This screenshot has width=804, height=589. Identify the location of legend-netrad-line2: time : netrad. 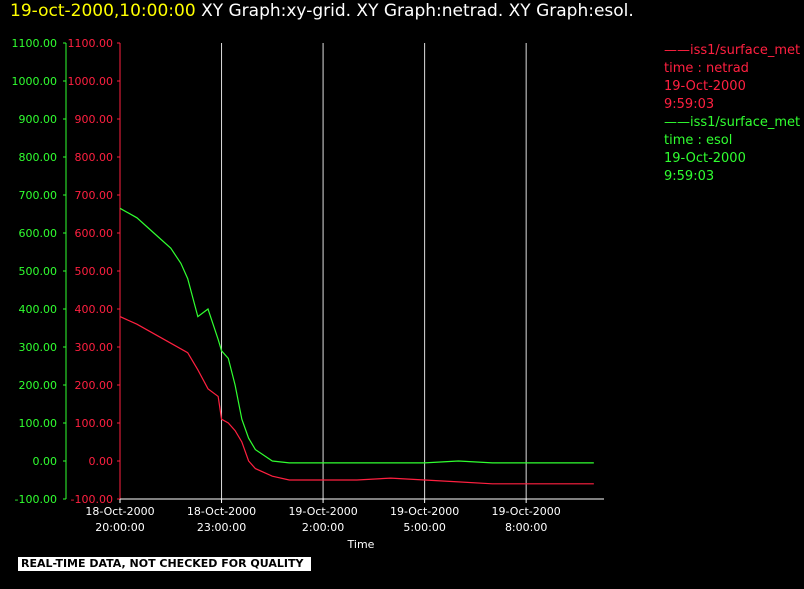
(706, 68).